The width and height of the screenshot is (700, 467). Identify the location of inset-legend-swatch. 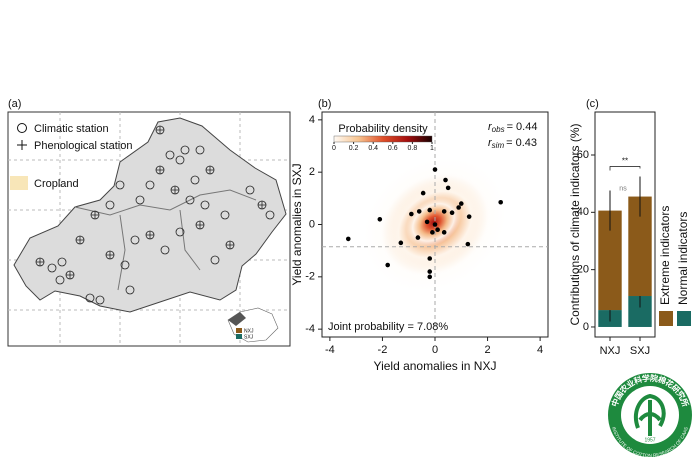
(239, 336).